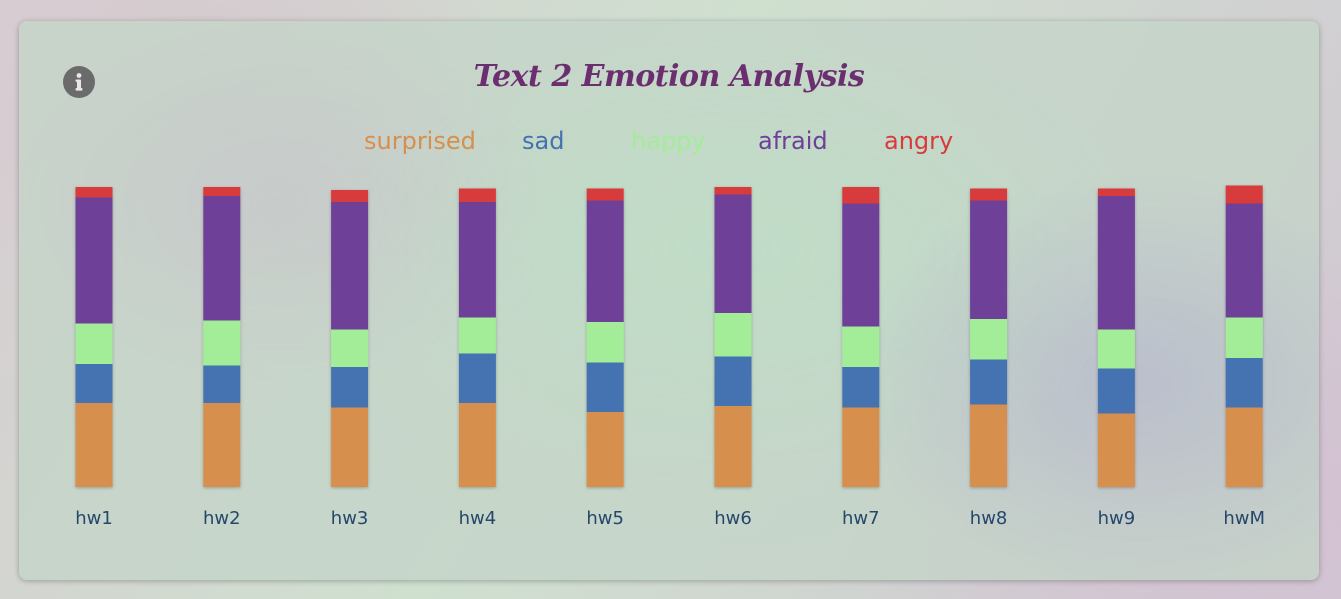 The height and width of the screenshot is (599, 1341). I want to click on stacked-bar-hw4, so click(477, 338).